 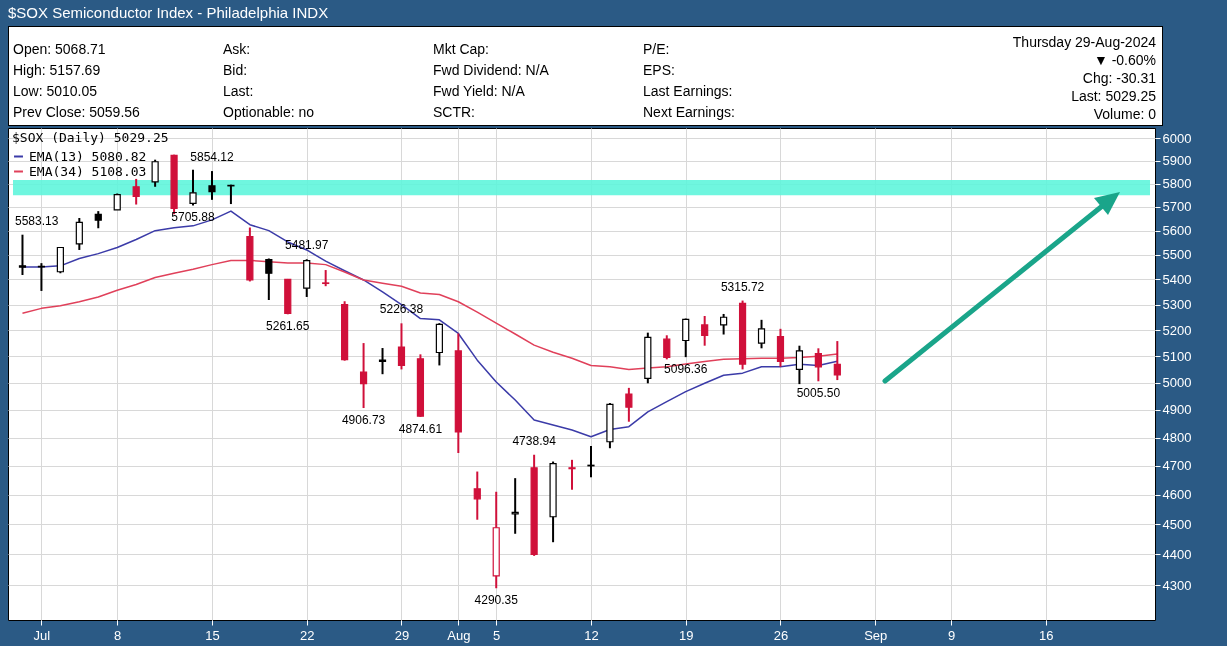 I want to click on text: 4906.73, so click(x=363, y=420).